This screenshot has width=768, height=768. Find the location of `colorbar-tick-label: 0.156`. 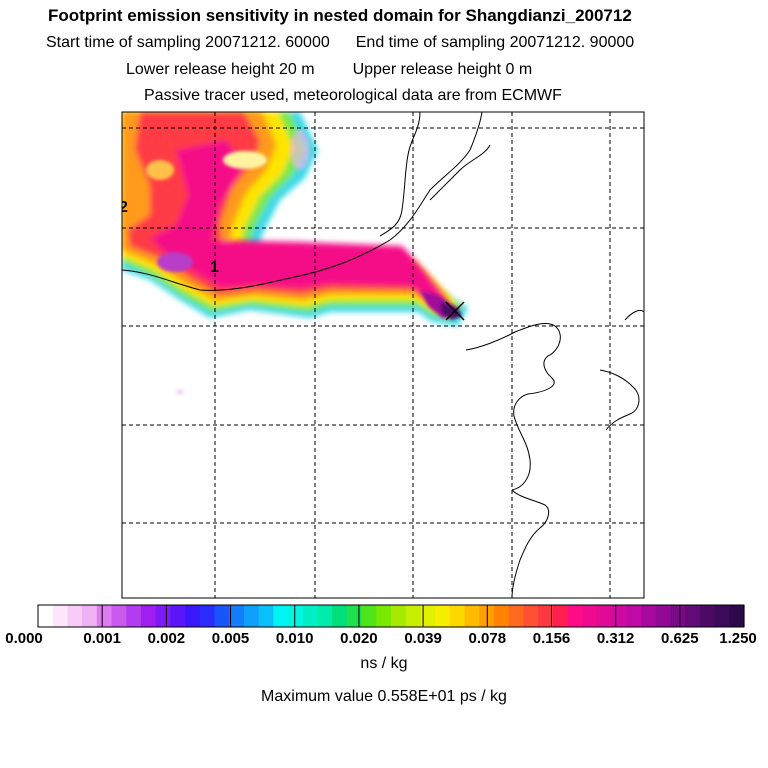

colorbar-tick-label: 0.156 is located at coordinates (551, 638).